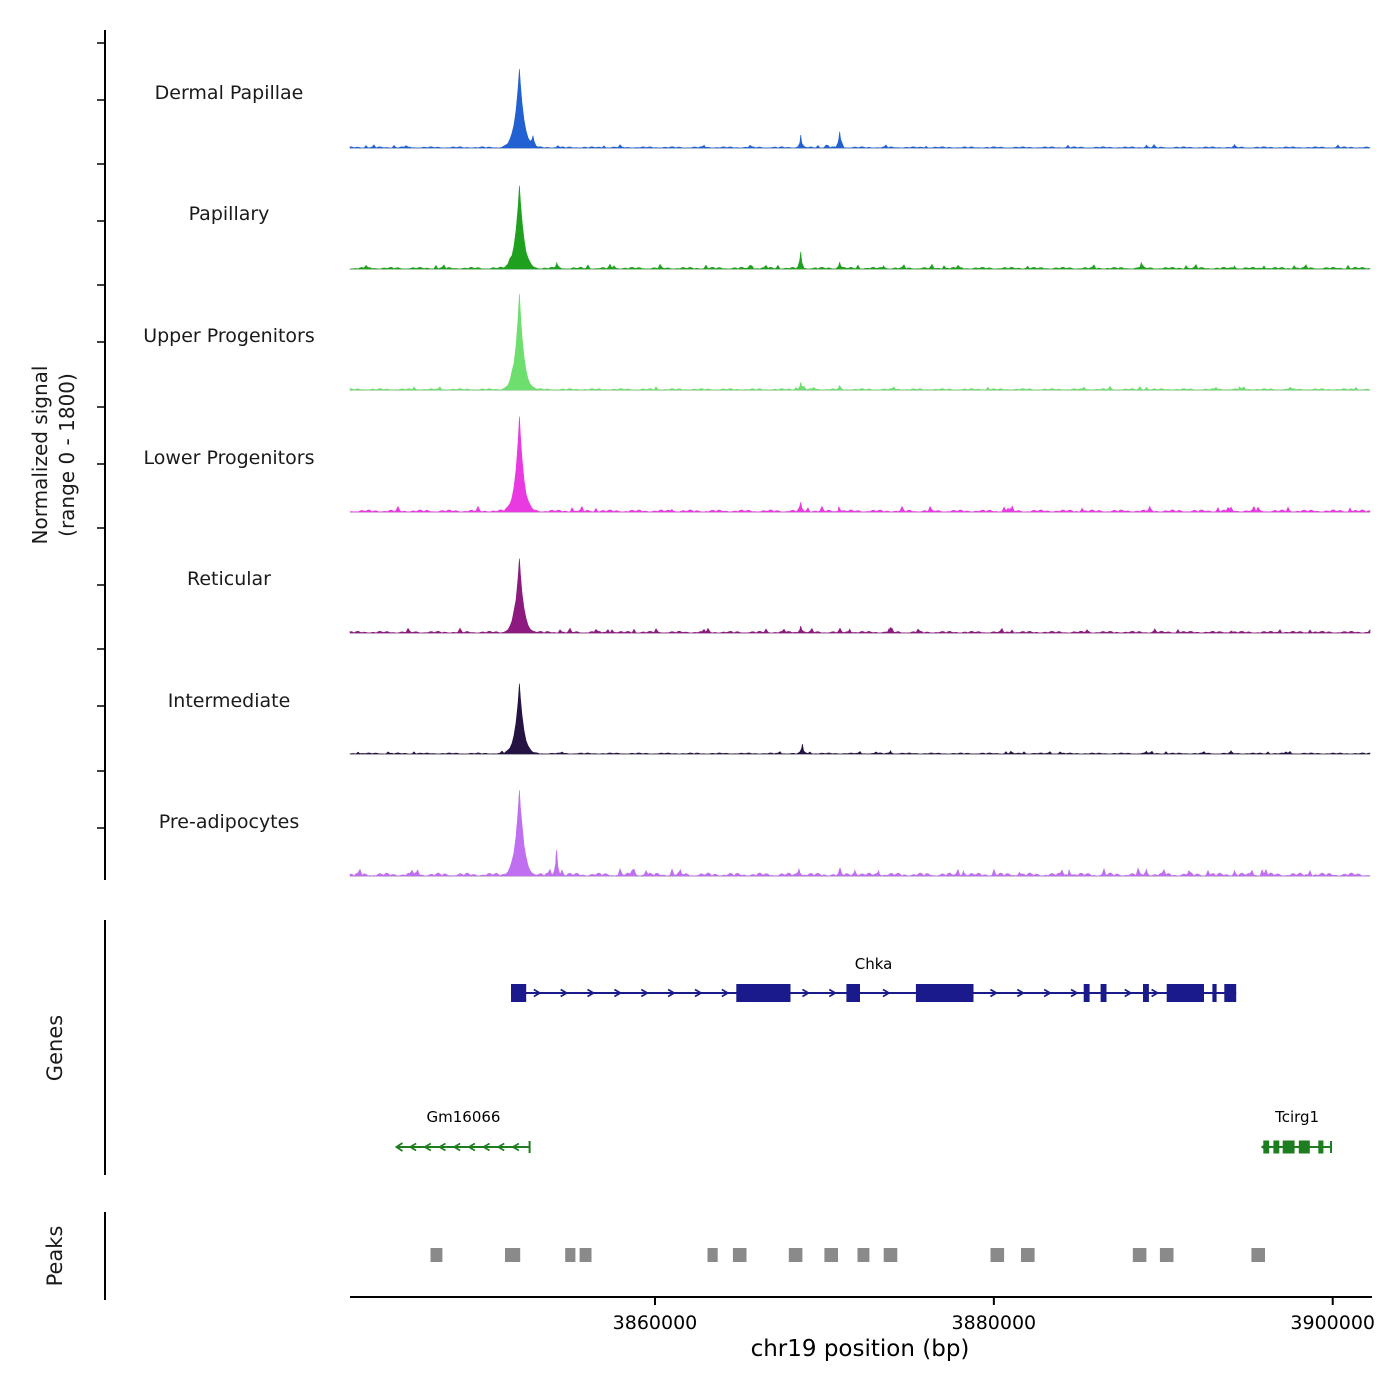 This screenshot has width=1400, height=1400. What do you see at coordinates (54, 455) in the screenshot?
I see `y-axis-label: Normalized signal (range 0 - 1800)` at bounding box center [54, 455].